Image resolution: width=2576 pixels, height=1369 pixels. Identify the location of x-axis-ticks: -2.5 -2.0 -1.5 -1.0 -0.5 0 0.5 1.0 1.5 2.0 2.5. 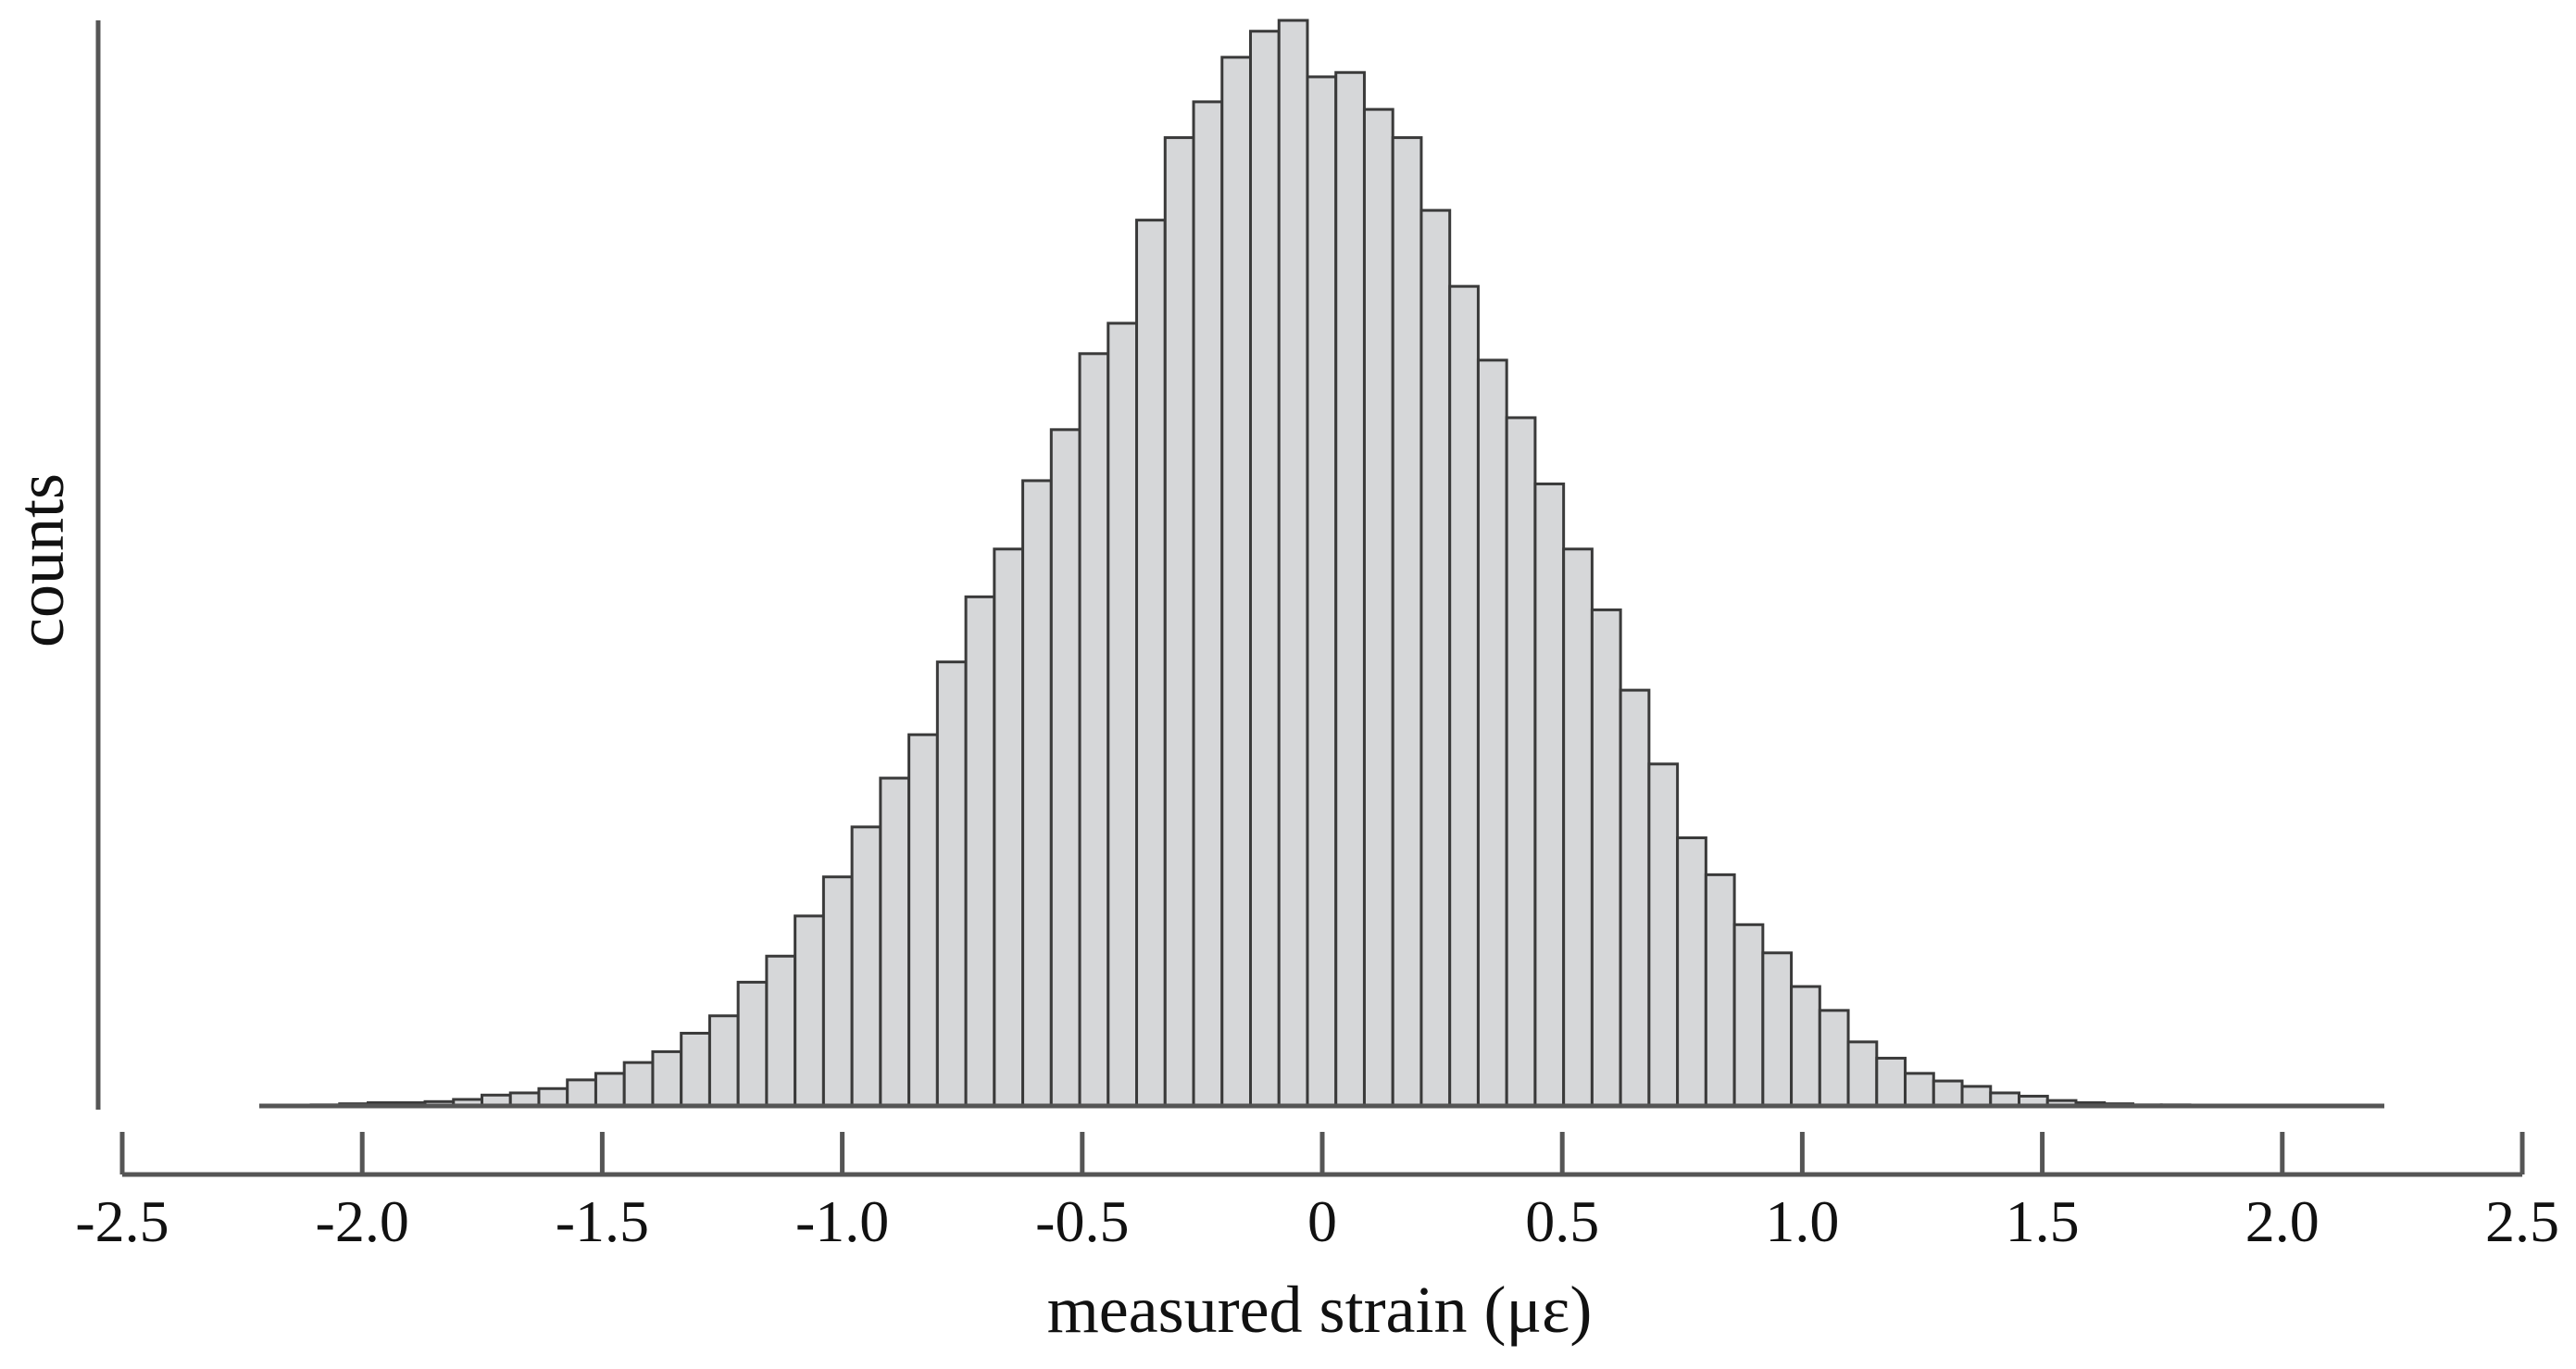
(1317, 1193).